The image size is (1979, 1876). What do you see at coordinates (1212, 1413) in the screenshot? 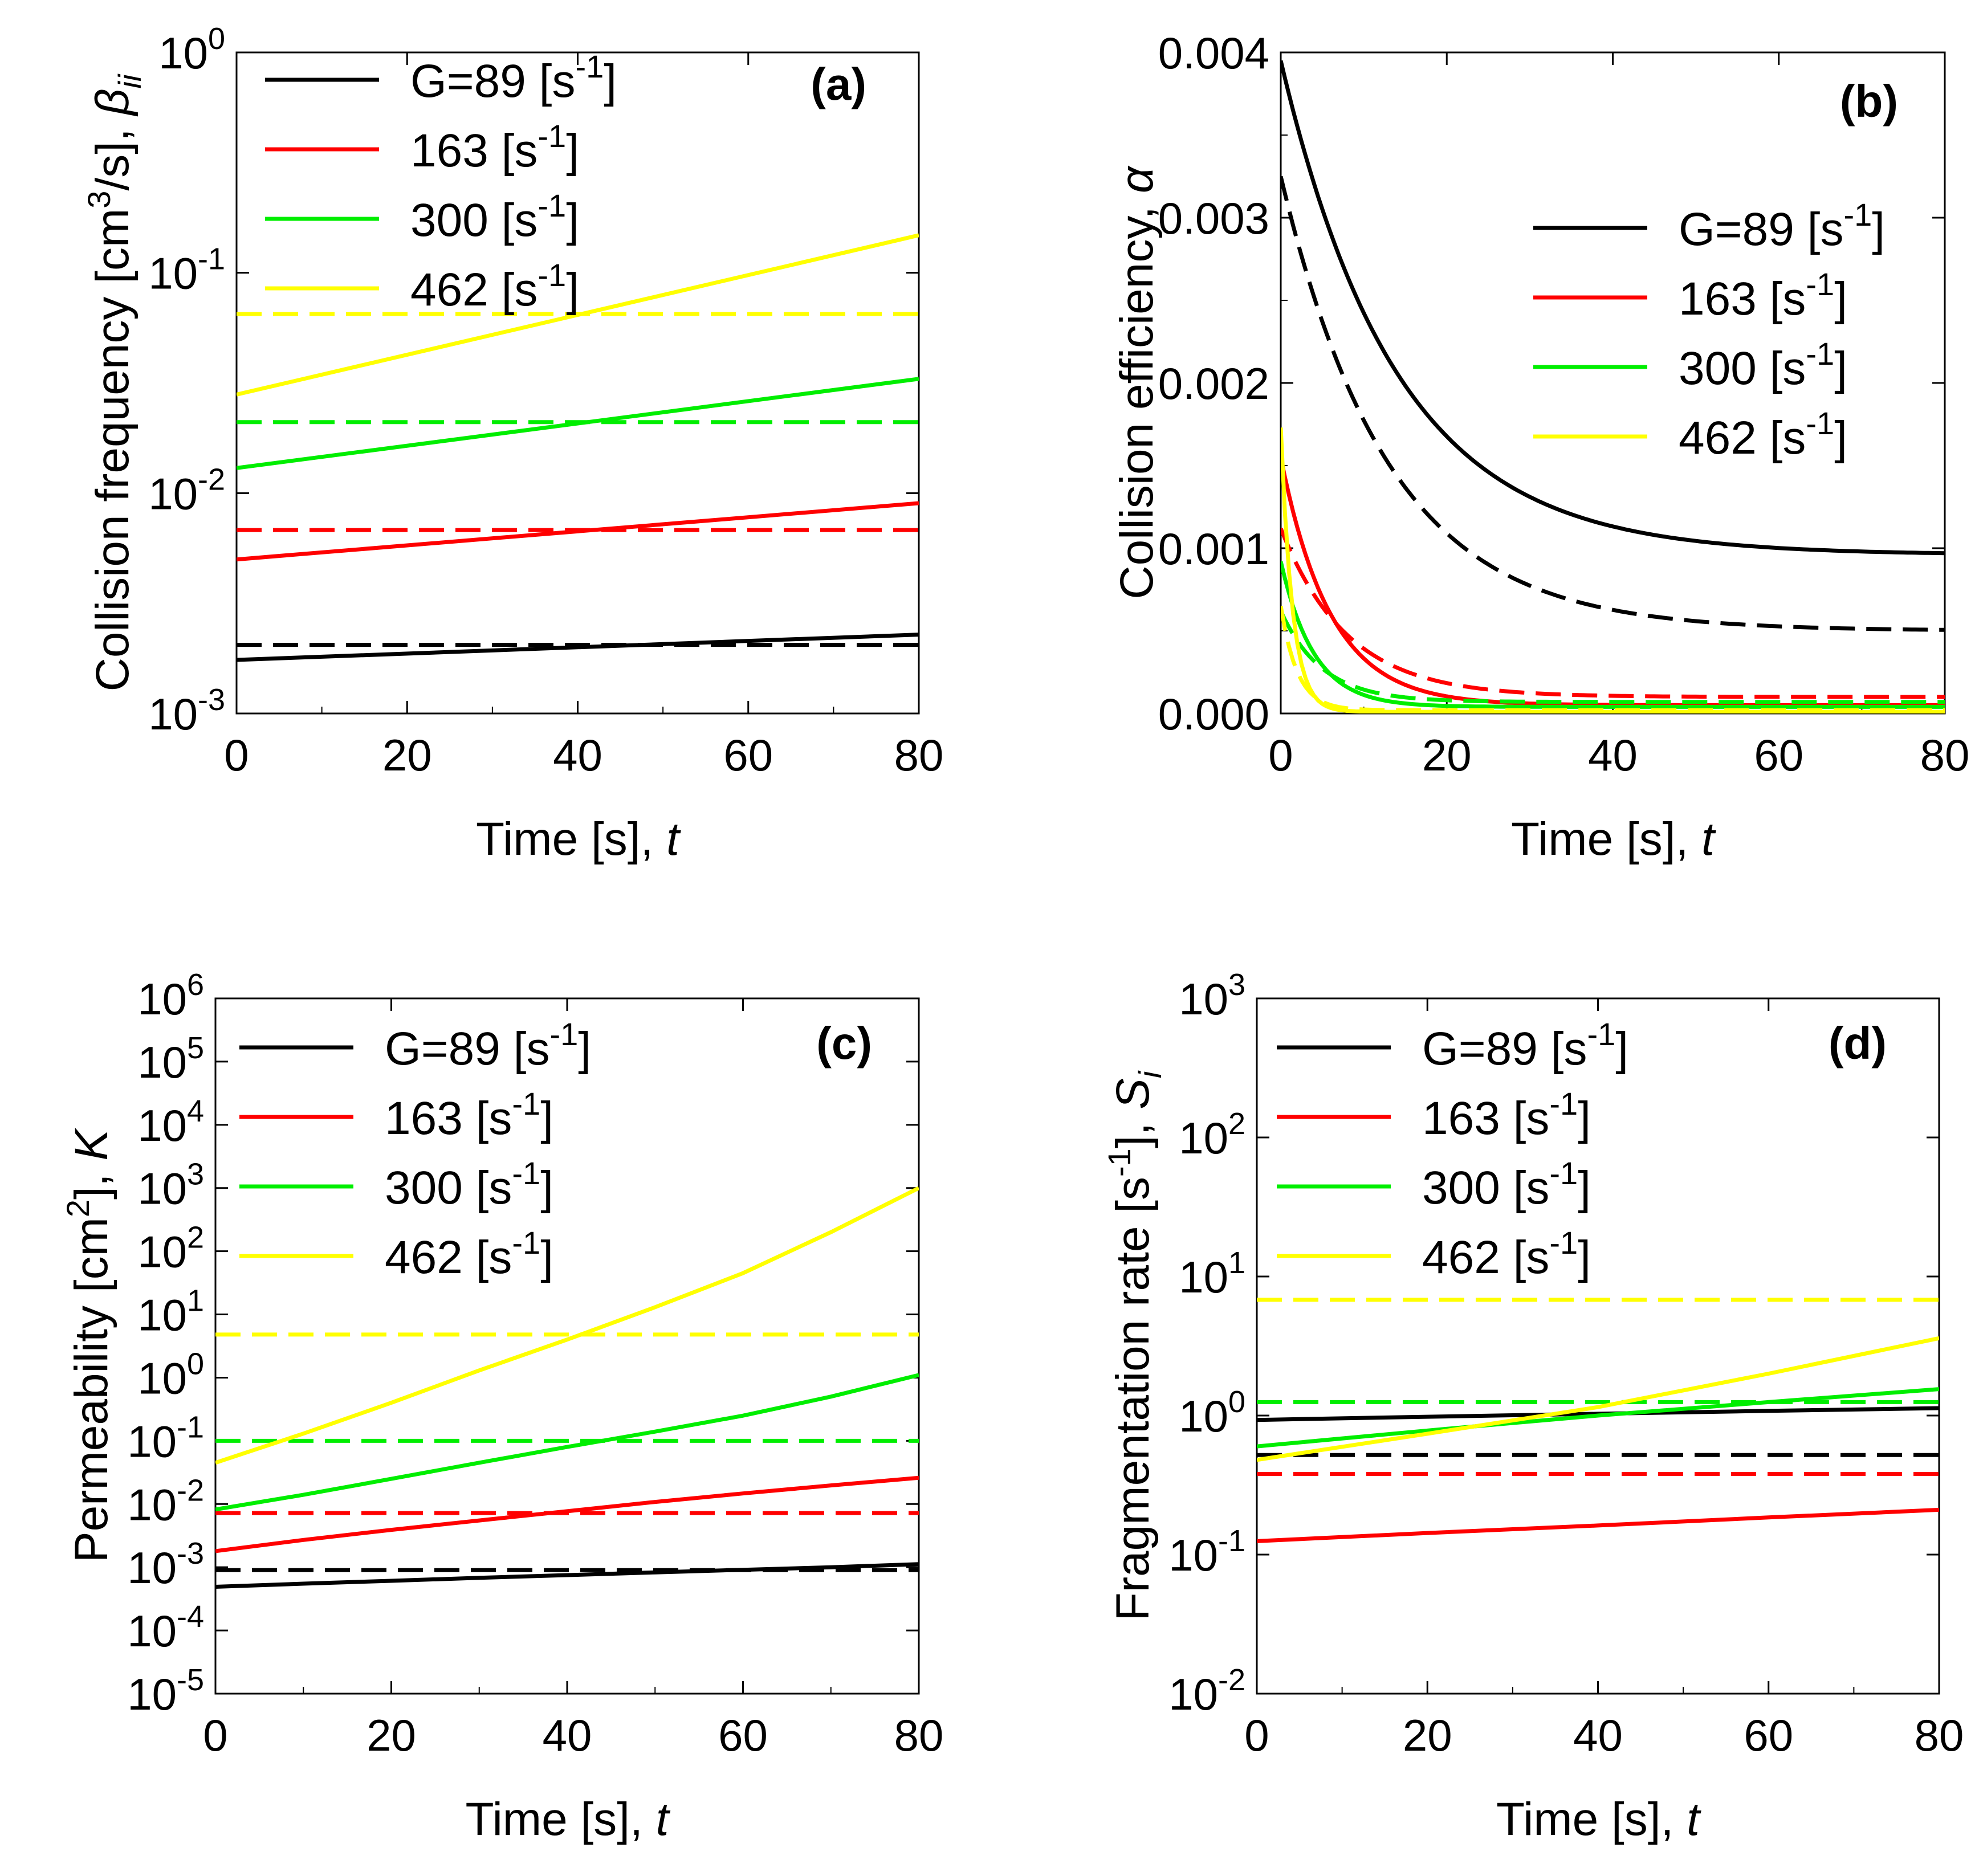
I see `y-tick-label: 10⁰` at bounding box center [1212, 1413].